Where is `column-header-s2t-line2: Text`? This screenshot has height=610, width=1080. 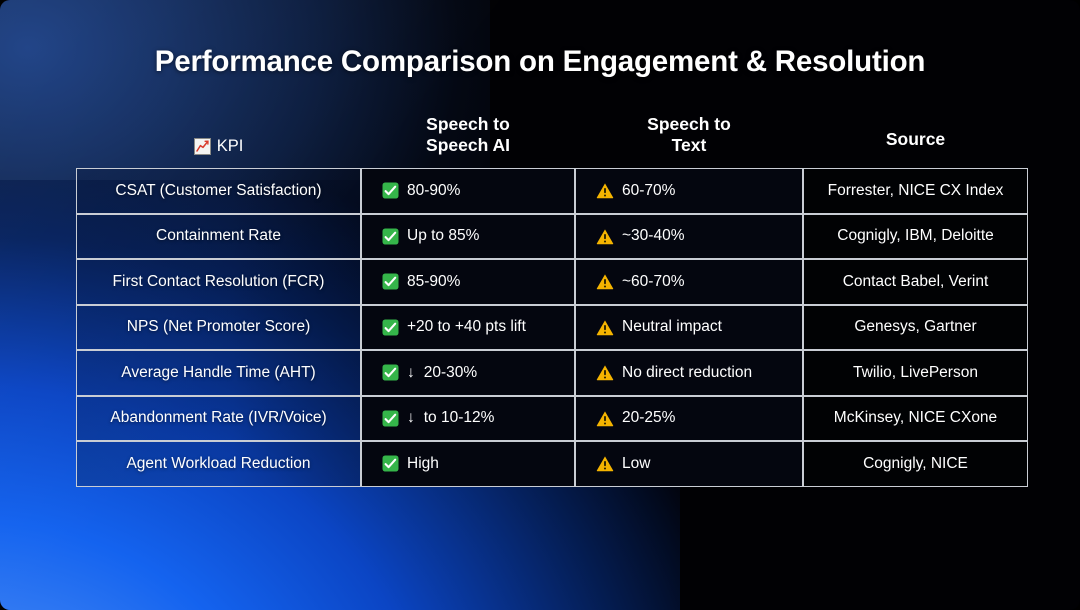
column-header-s2t-line2: Text is located at coordinates (689, 145).